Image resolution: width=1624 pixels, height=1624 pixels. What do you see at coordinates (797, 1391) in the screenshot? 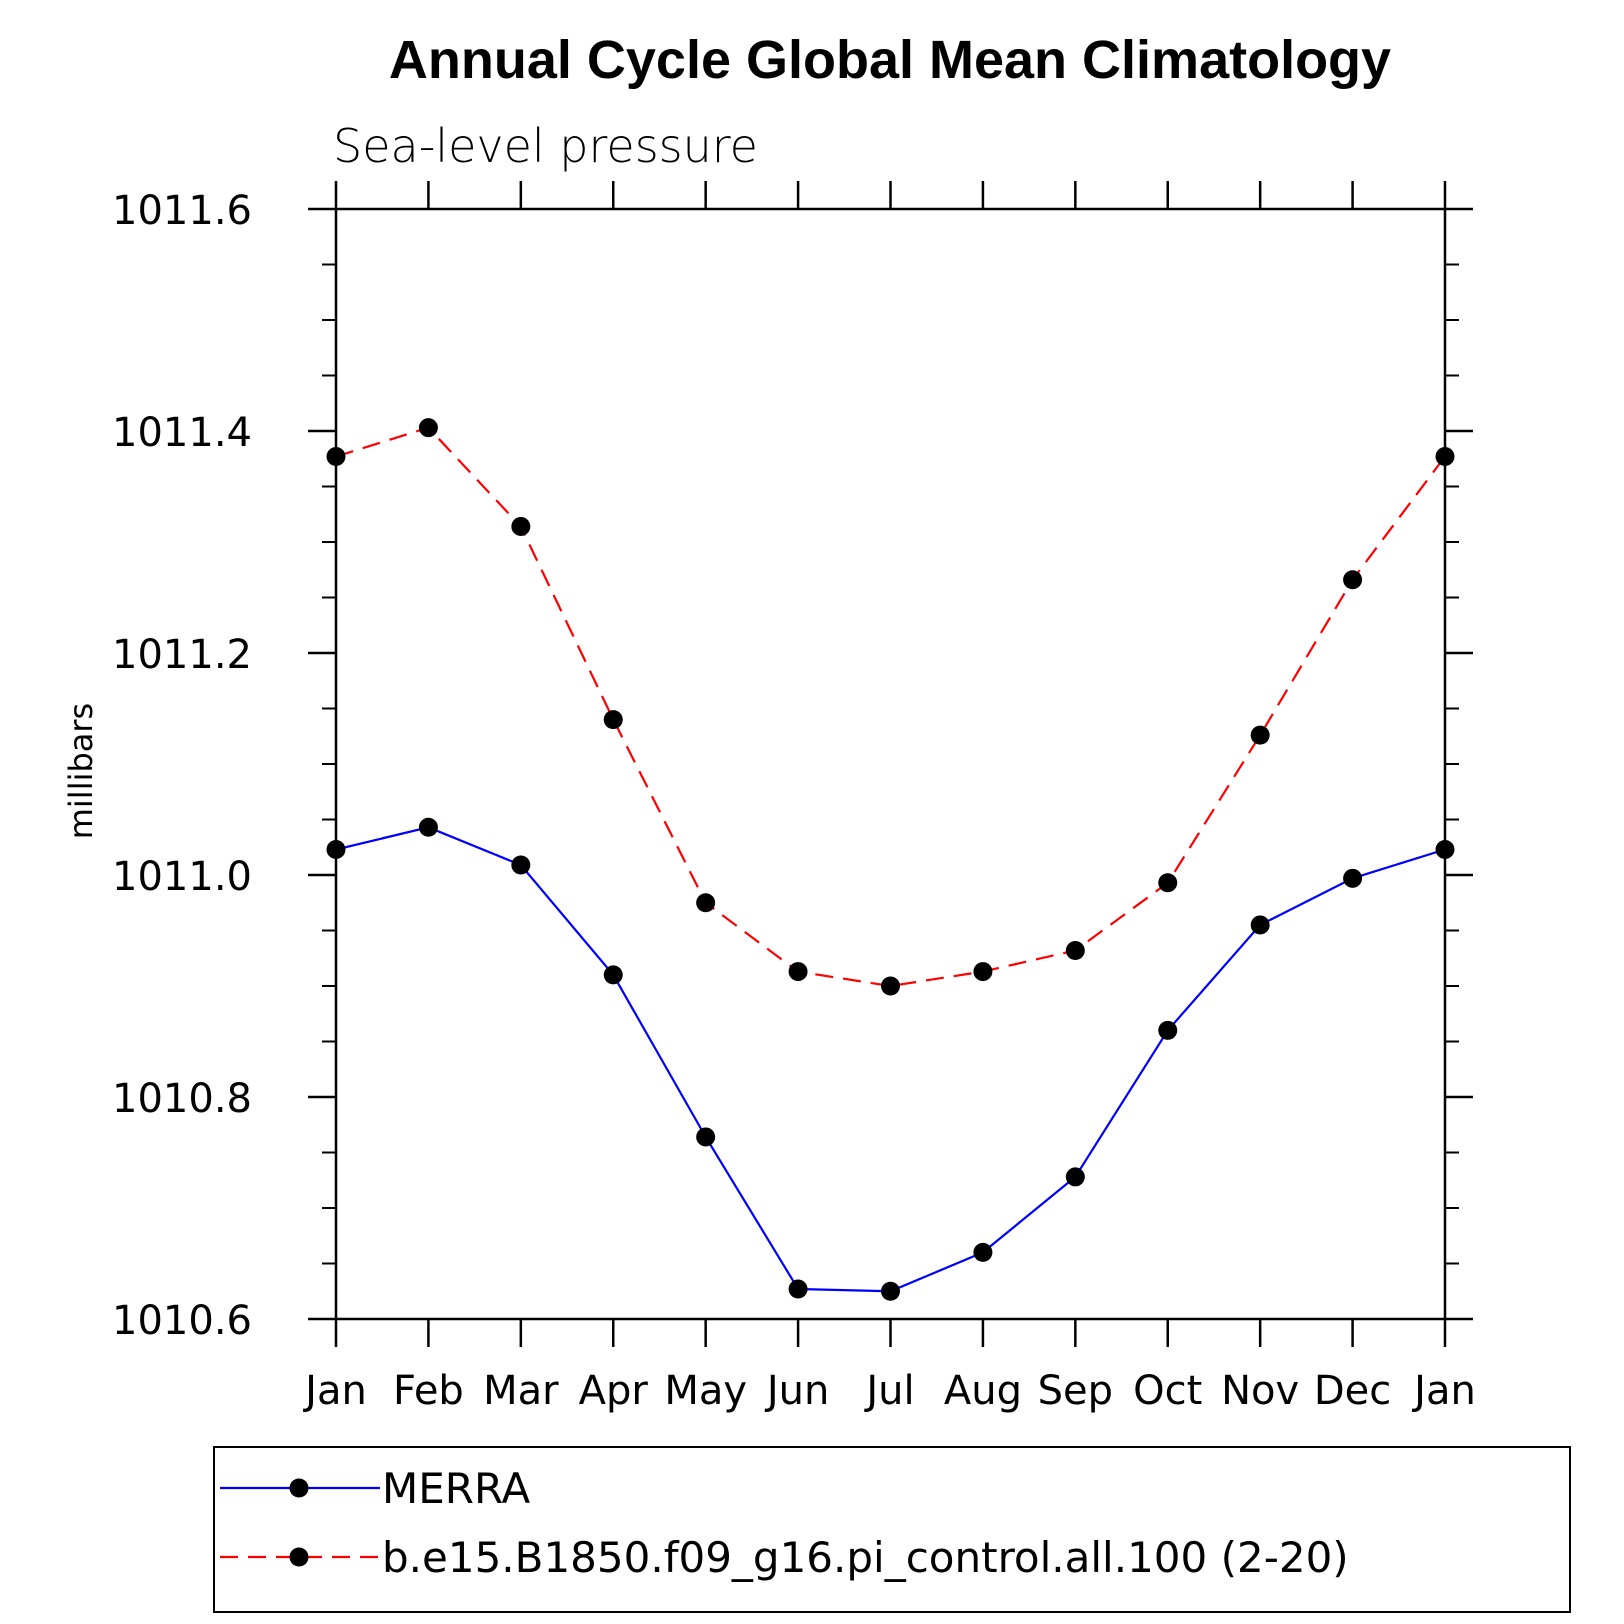
I see `x-tick-label: Jun` at bounding box center [797, 1391].